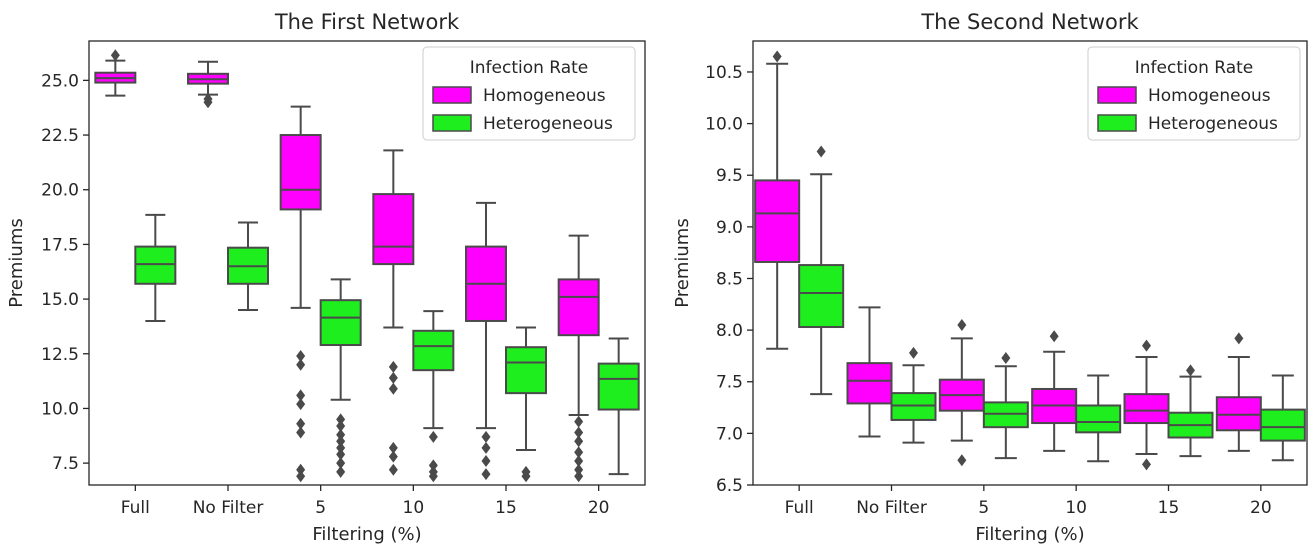 The width and height of the screenshot is (1312, 551). What do you see at coordinates (548, 124) in the screenshot?
I see `legend-label-heterogeneous: Heterogeneous` at bounding box center [548, 124].